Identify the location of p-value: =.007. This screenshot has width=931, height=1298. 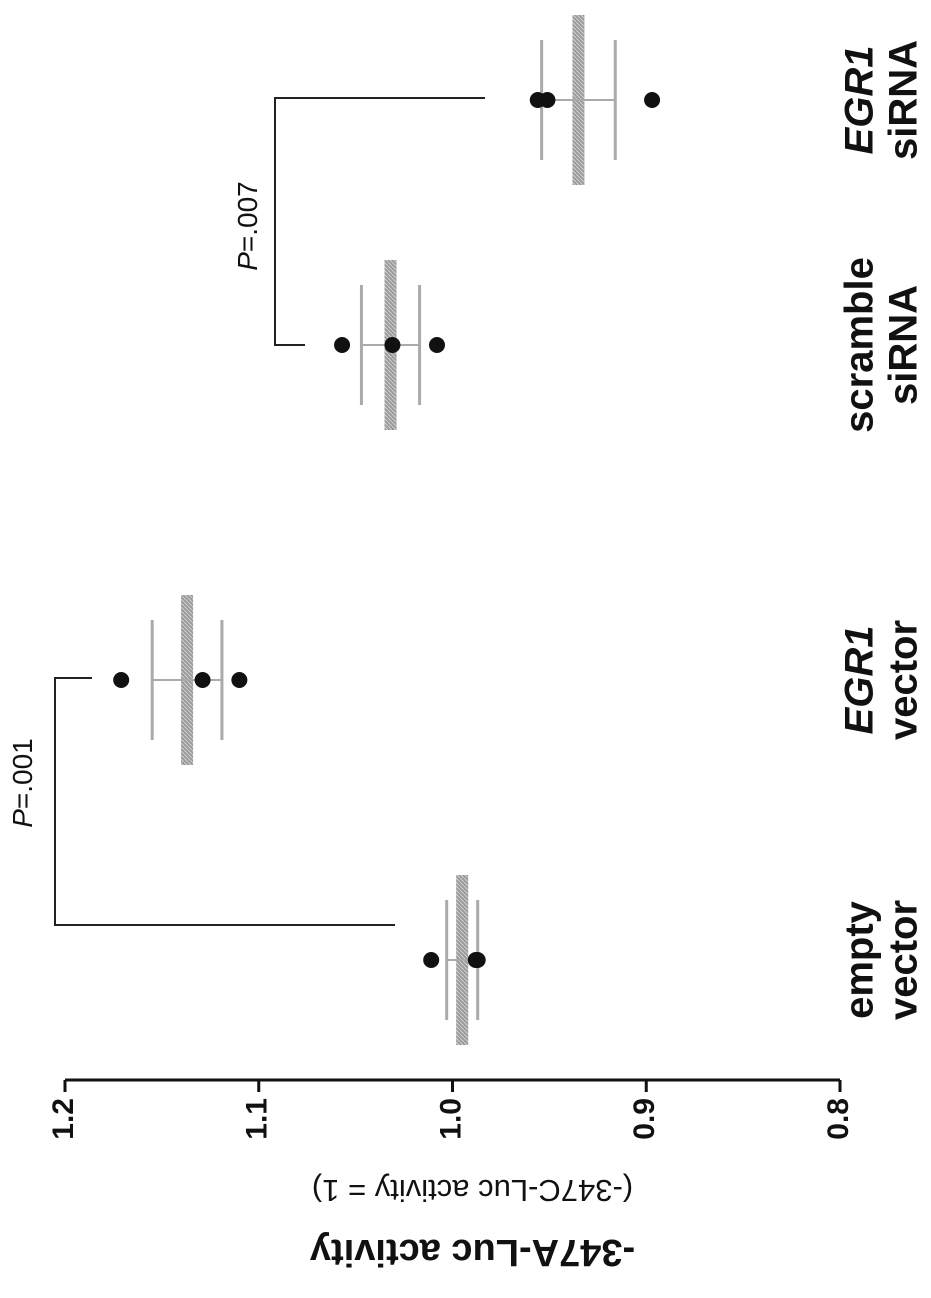
(247, 216).